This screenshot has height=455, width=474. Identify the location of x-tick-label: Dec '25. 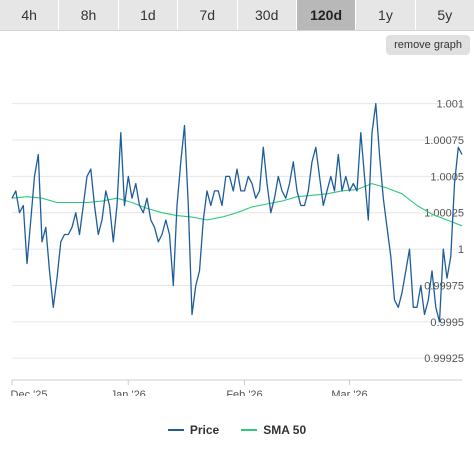
(29, 392).